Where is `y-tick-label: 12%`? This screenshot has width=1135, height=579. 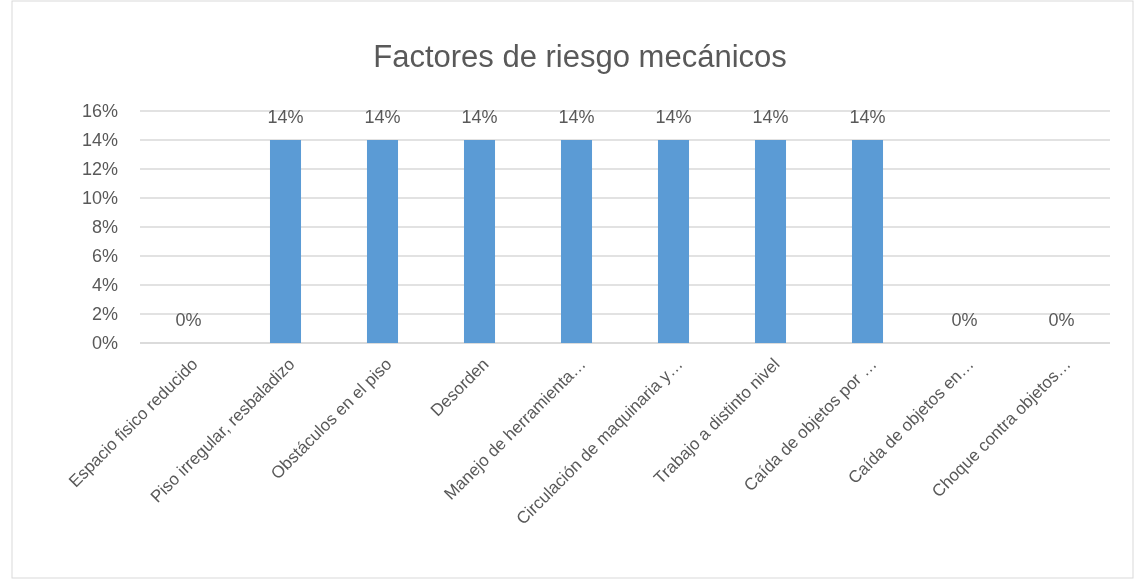
y-tick-label: 12% is located at coordinates (99, 169).